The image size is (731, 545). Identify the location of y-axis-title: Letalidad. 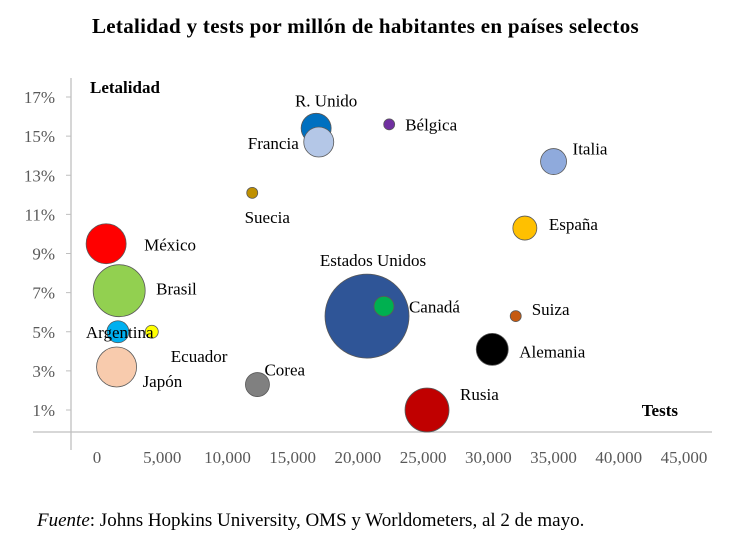
(125, 87).